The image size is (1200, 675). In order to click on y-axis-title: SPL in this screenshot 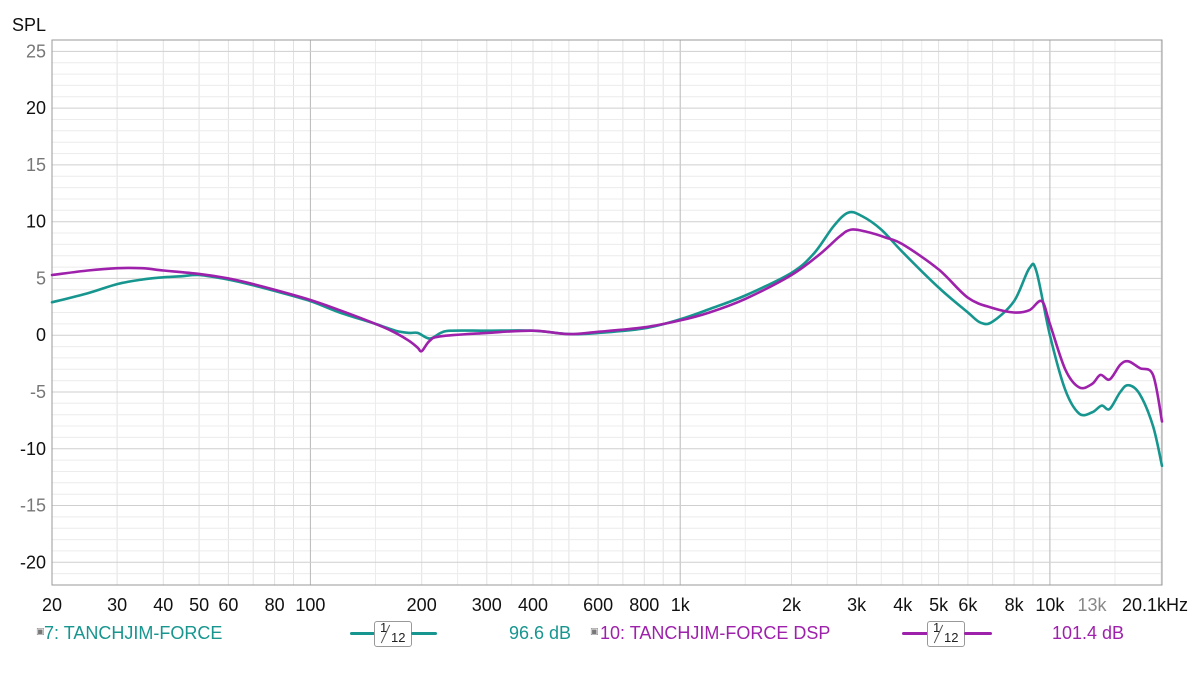, I will do `click(29, 25)`.